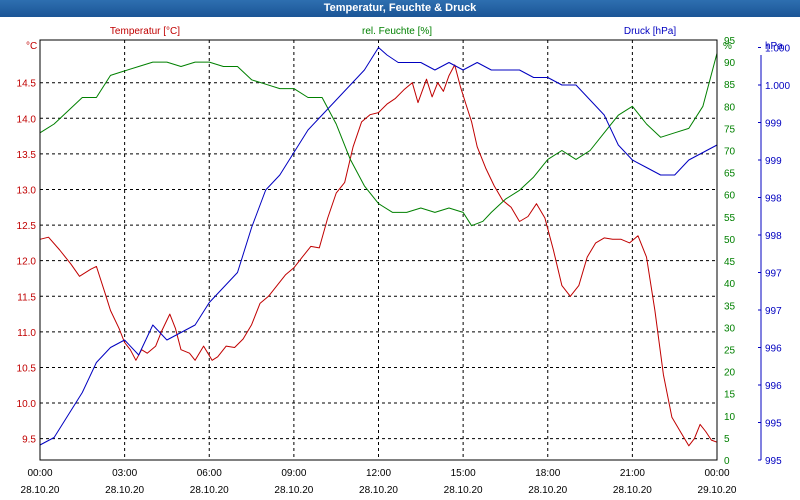 This screenshot has height=500, width=800. Describe the element at coordinates (730, 196) in the screenshot. I see `humidity-tick-label: 60` at that location.